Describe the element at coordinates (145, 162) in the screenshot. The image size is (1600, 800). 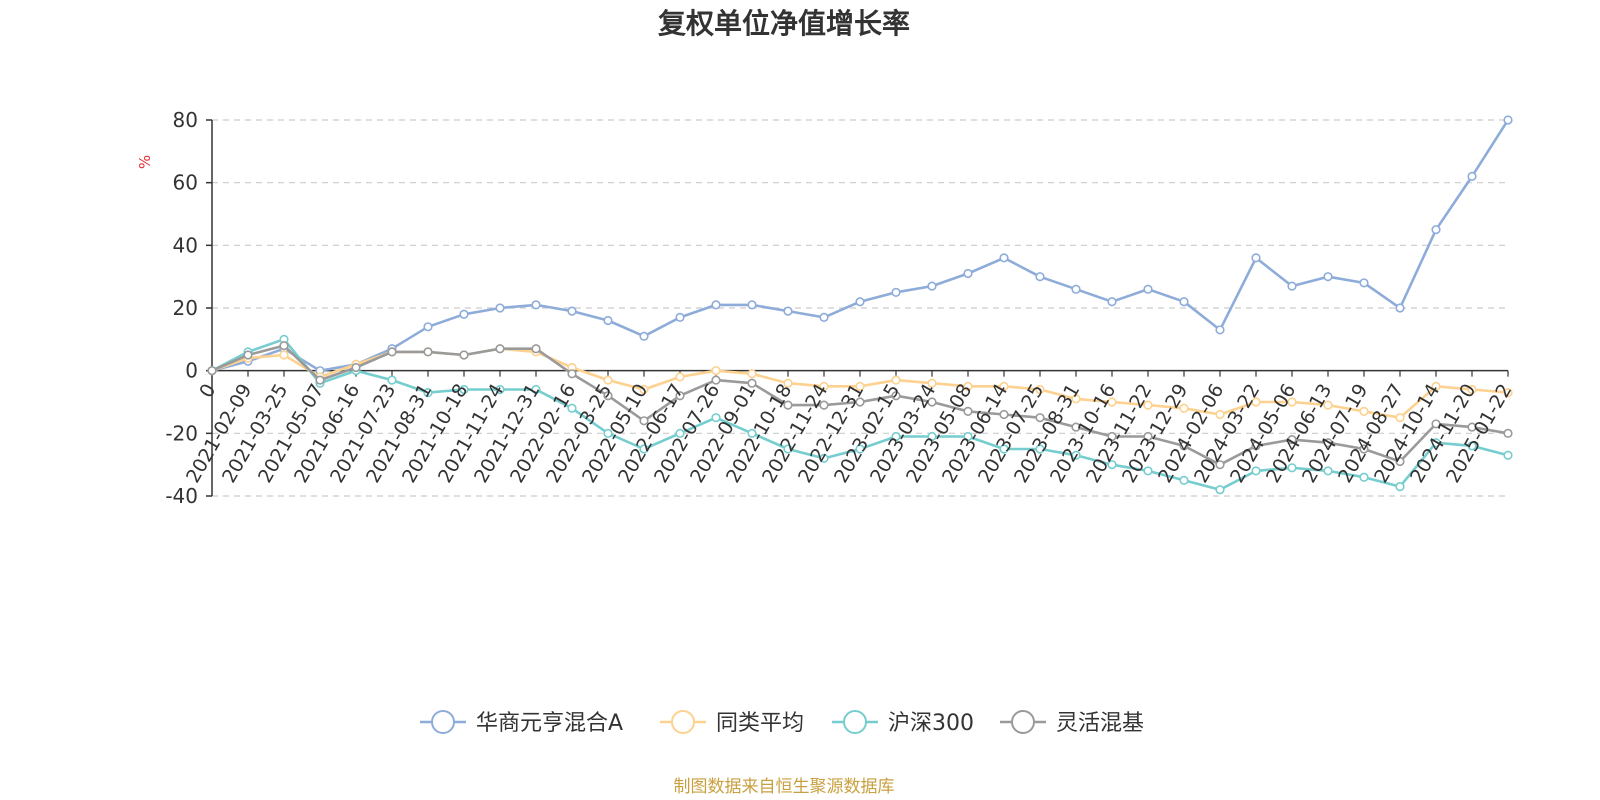
I see `y-axis-unit: %` at that location.